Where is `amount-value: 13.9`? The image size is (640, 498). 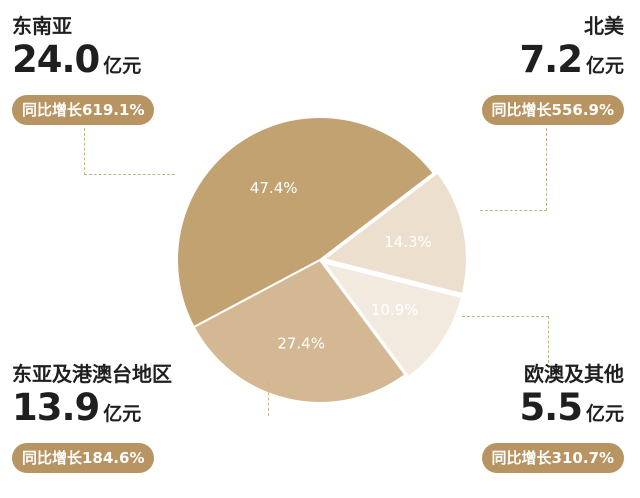 amount-value: 13.9 is located at coordinates (56, 407).